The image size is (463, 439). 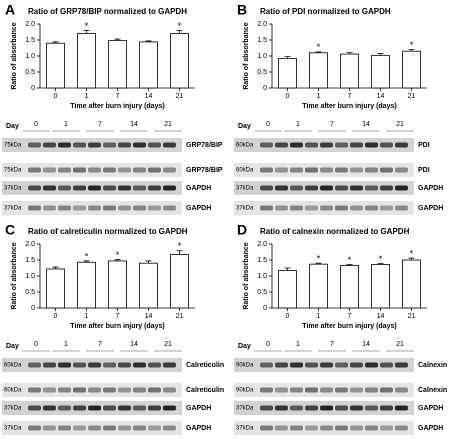 What do you see at coordinates (432, 390) in the screenshot?
I see `blot-protein: Calnexin` at bounding box center [432, 390].